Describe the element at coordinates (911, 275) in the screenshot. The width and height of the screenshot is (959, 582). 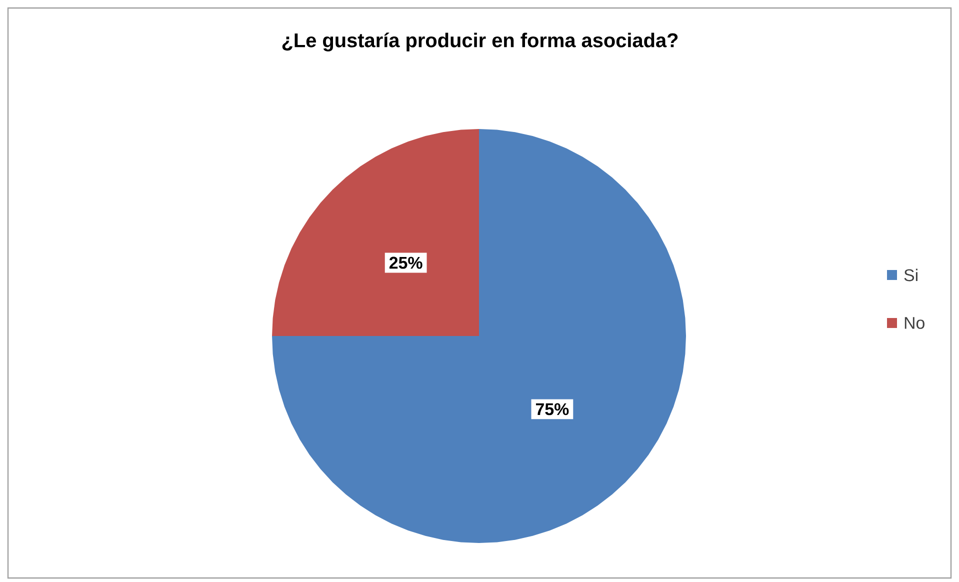
I see `legend-label: Si` at that location.